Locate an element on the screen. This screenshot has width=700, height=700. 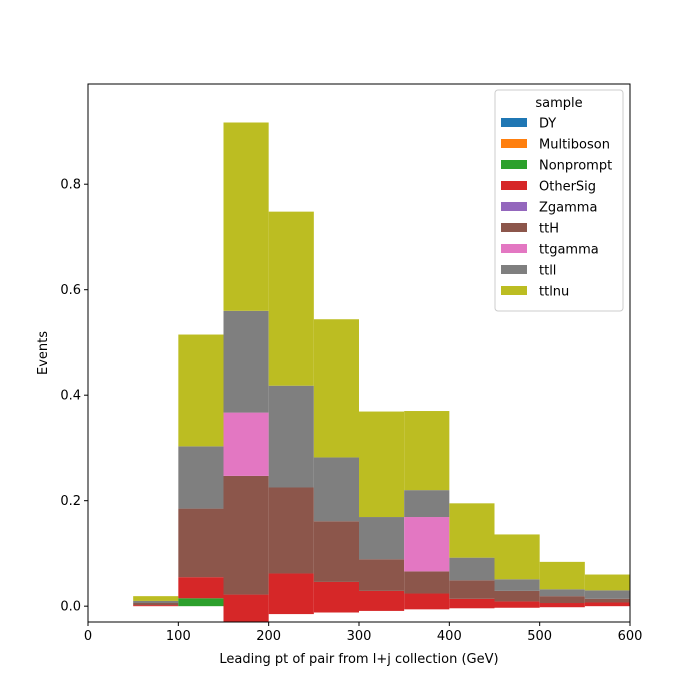
legend-swatch-othersig is located at coordinates (514, 185).